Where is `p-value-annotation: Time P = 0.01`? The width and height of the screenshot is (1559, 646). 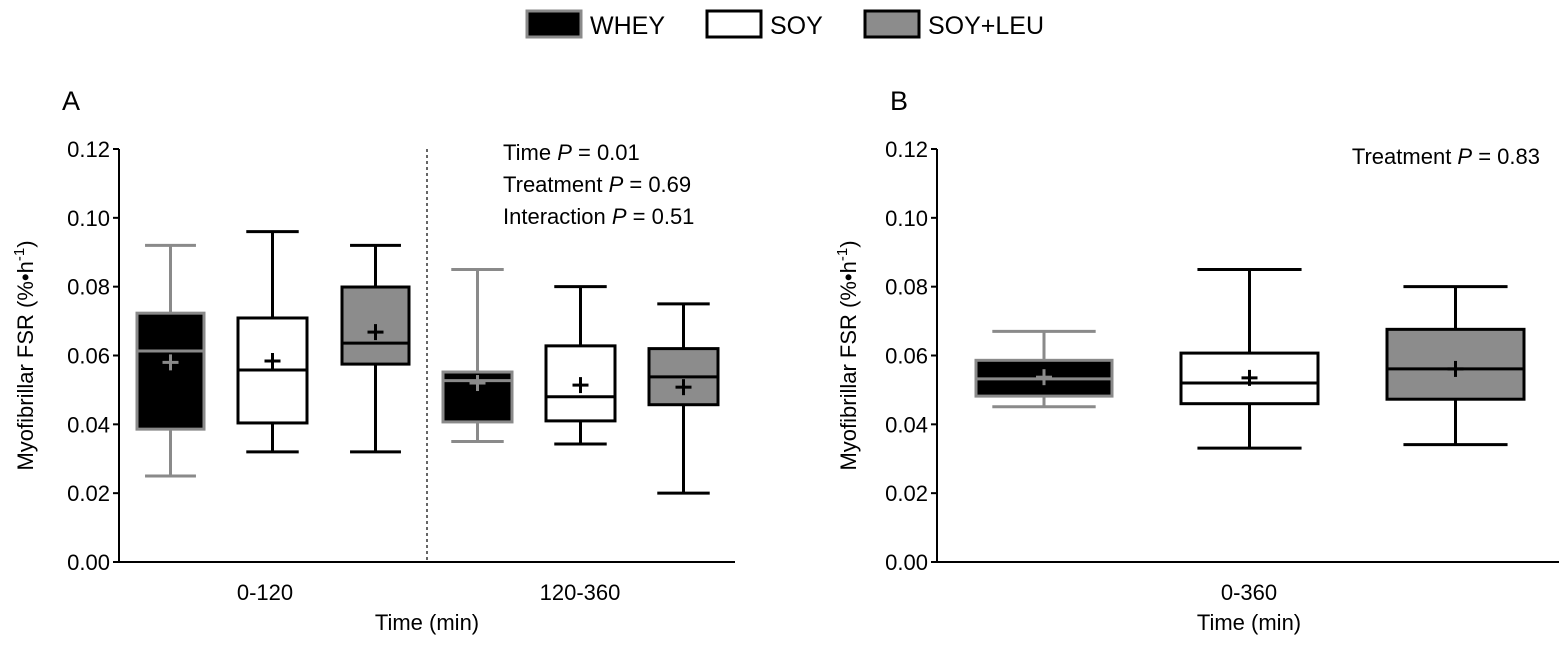 p-value-annotation: Time P = 0.01 is located at coordinates (571, 152).